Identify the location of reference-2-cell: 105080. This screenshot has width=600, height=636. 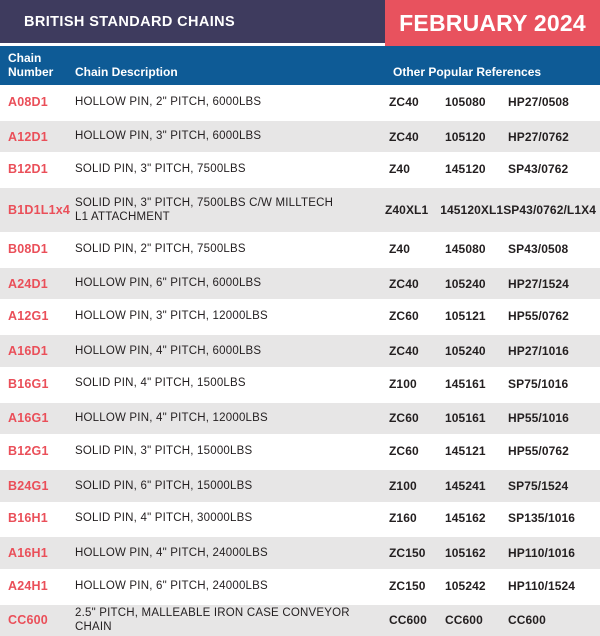
(465, 101).